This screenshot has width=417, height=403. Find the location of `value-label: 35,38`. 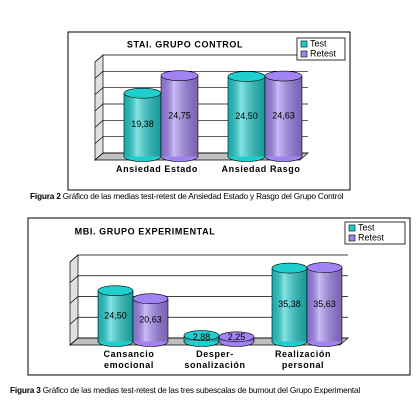

value-label: 35,38 is located at coordinates (289, 304).